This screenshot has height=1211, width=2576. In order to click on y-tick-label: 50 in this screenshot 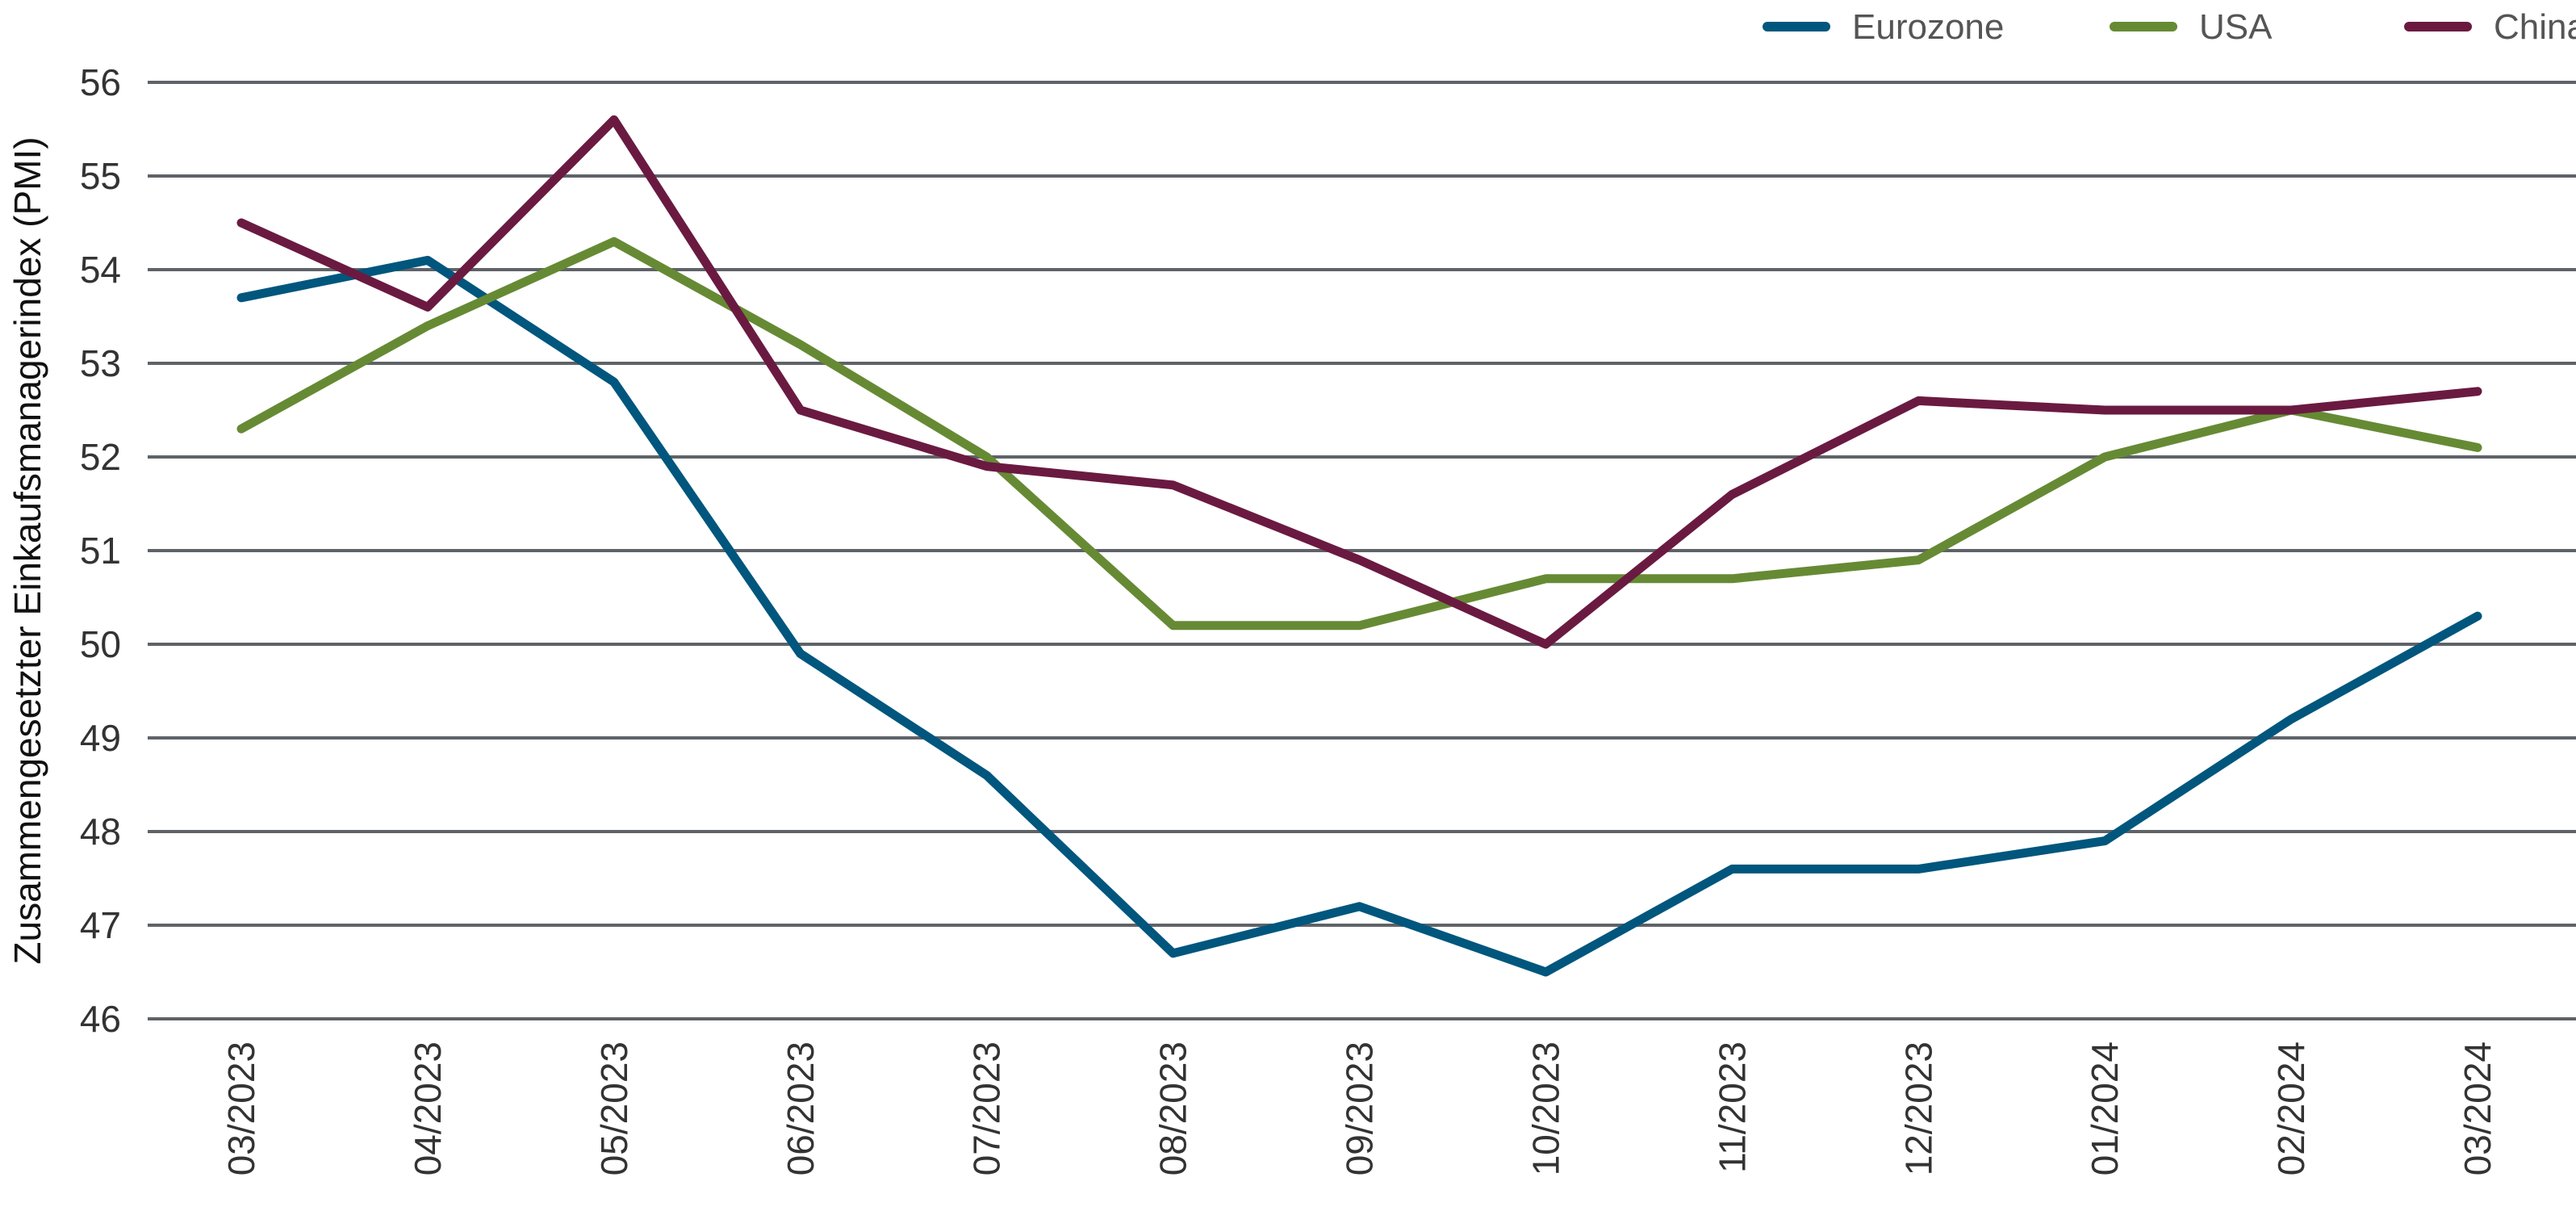, I will do `click(100, 644)`.